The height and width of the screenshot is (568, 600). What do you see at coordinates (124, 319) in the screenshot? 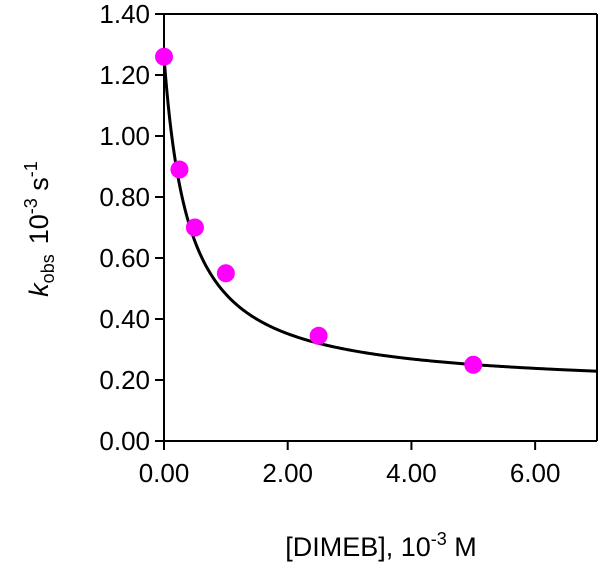
I see `y-tick-label: 0.40` at bounding box center [124, 319].